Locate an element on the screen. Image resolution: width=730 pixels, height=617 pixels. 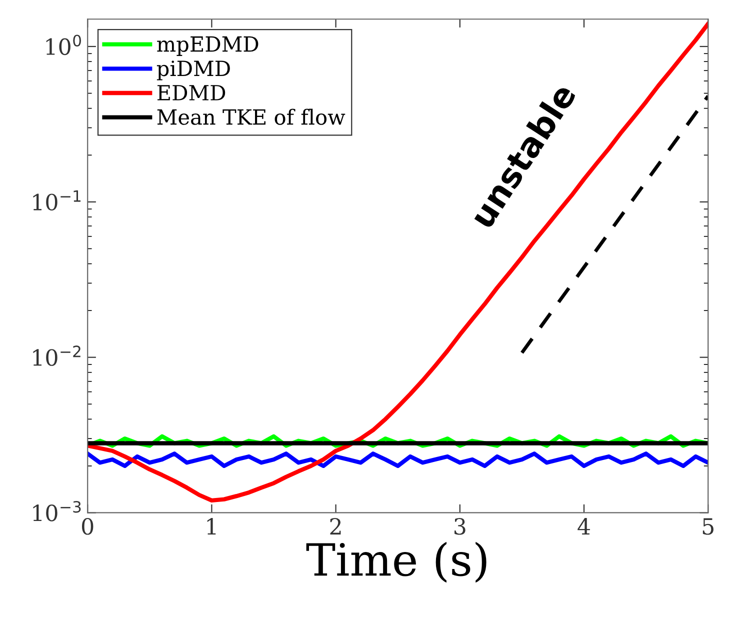
line-series is located at coordinates (398, 460).